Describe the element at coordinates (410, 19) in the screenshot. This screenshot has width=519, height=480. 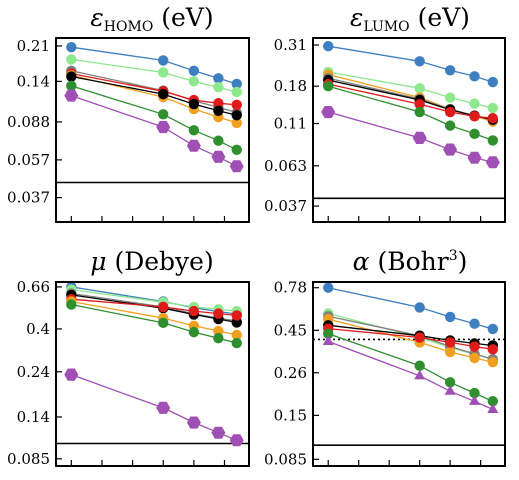
I see `panel-title: εLUMO (eV)` at that location.